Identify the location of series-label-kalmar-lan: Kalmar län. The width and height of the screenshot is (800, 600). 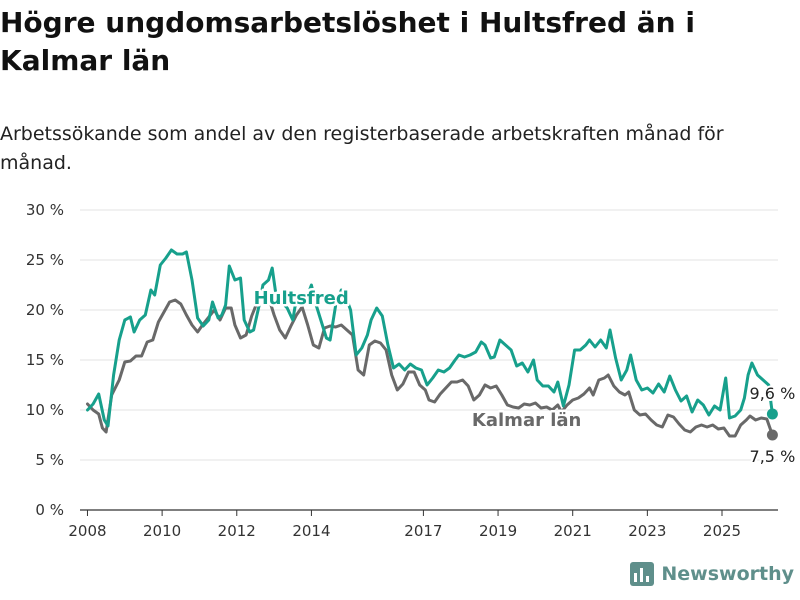
(526, 420).